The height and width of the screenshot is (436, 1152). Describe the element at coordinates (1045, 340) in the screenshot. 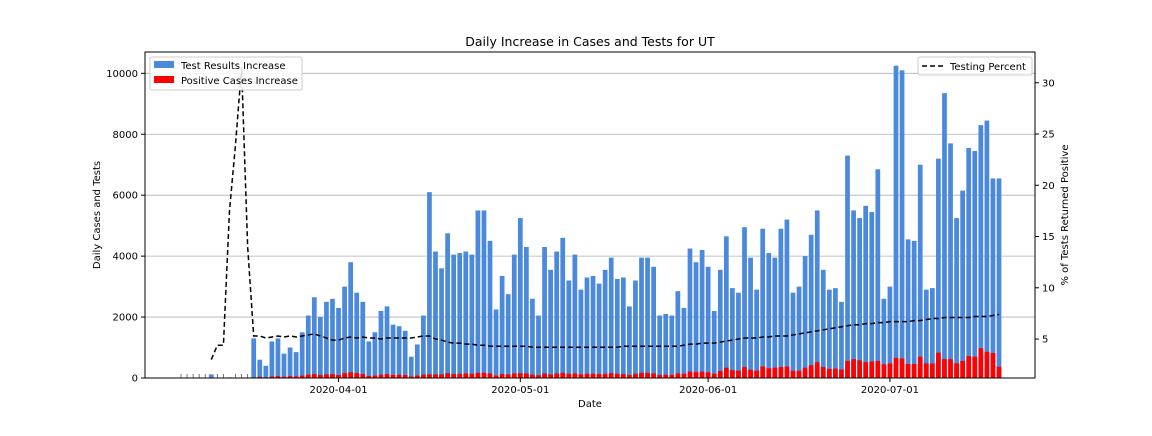

I see `y2-tick-label: 5` at that location.